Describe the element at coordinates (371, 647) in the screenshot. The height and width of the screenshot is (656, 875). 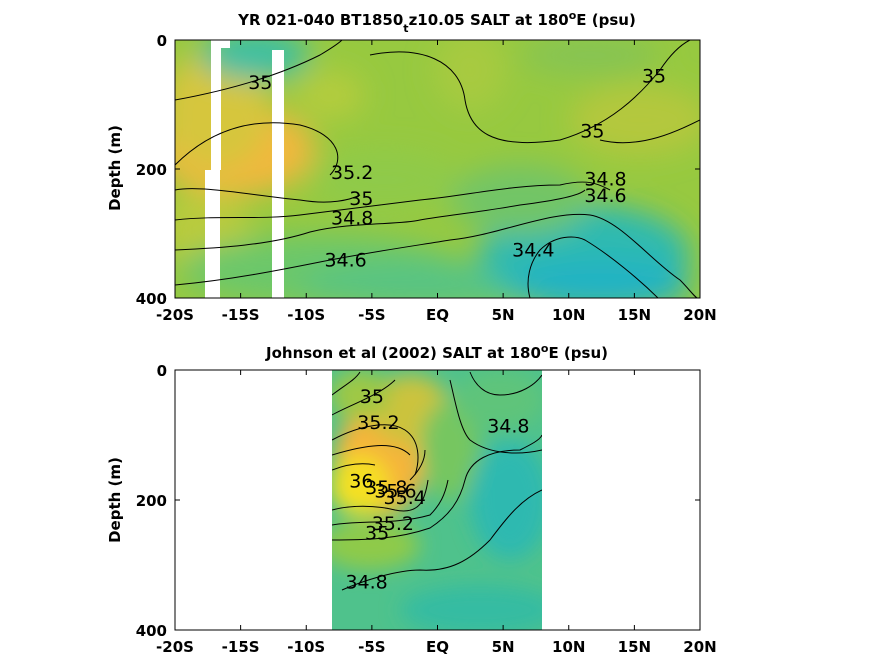
I see `bottom-x-tick-label: -5S` at that location.